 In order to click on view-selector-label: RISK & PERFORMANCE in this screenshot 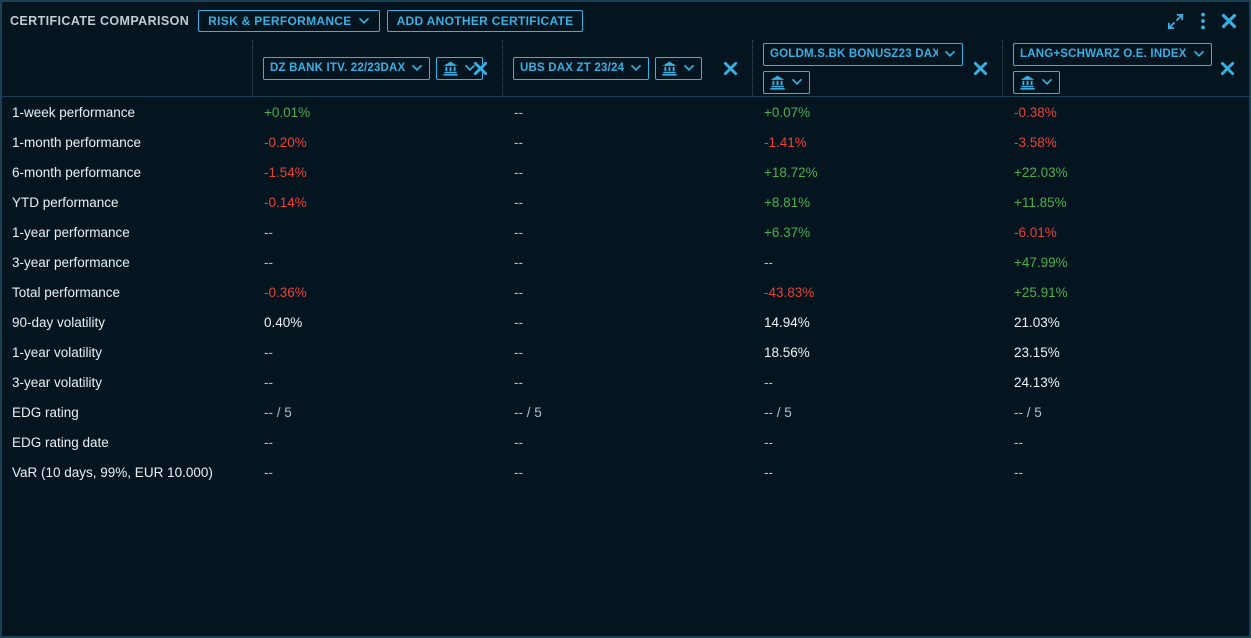, I will do `click(280, 21)`.